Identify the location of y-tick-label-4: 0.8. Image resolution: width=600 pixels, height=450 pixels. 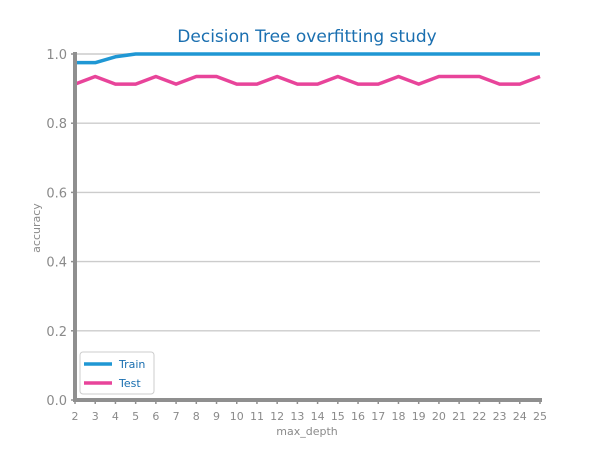
(56, 124).